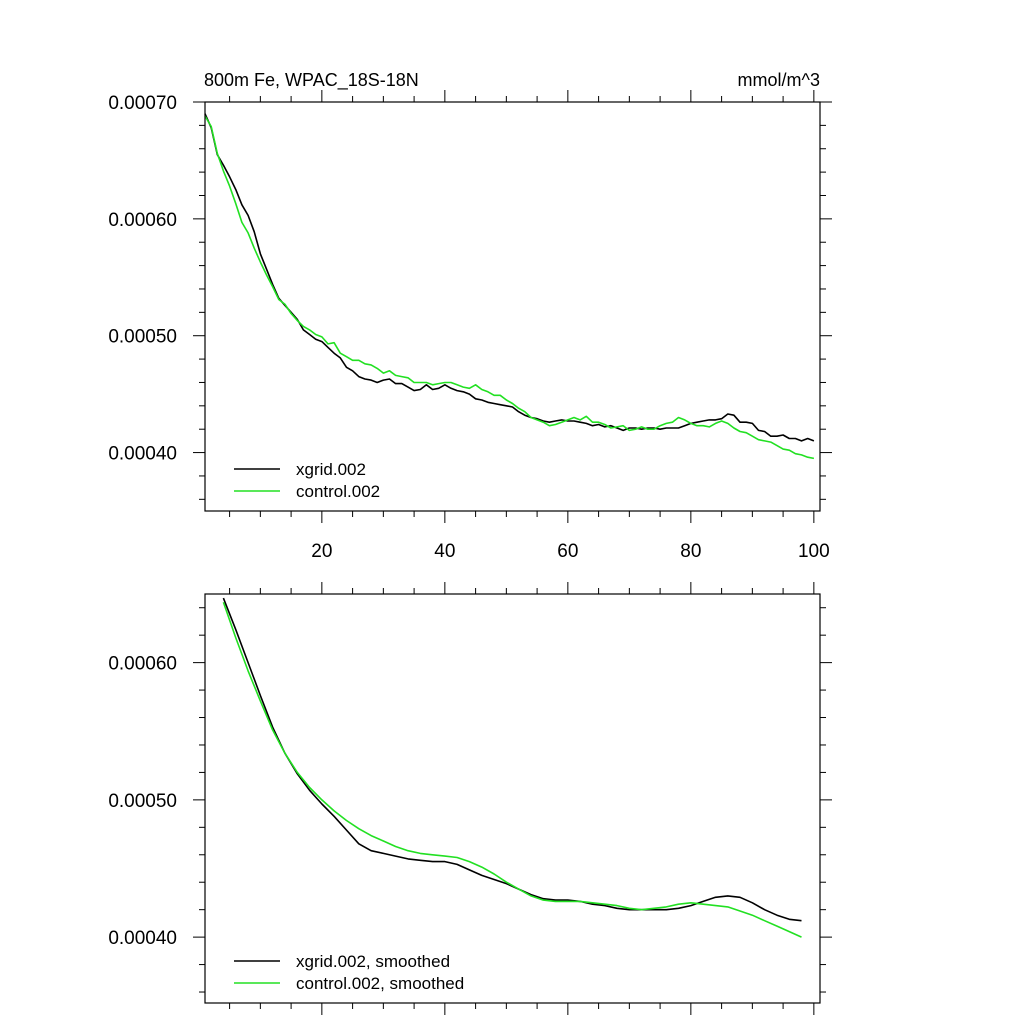 The height and width of the screenshot is (1029, 1024). I want to click on x-tick-label: 60, so click(567, 551).